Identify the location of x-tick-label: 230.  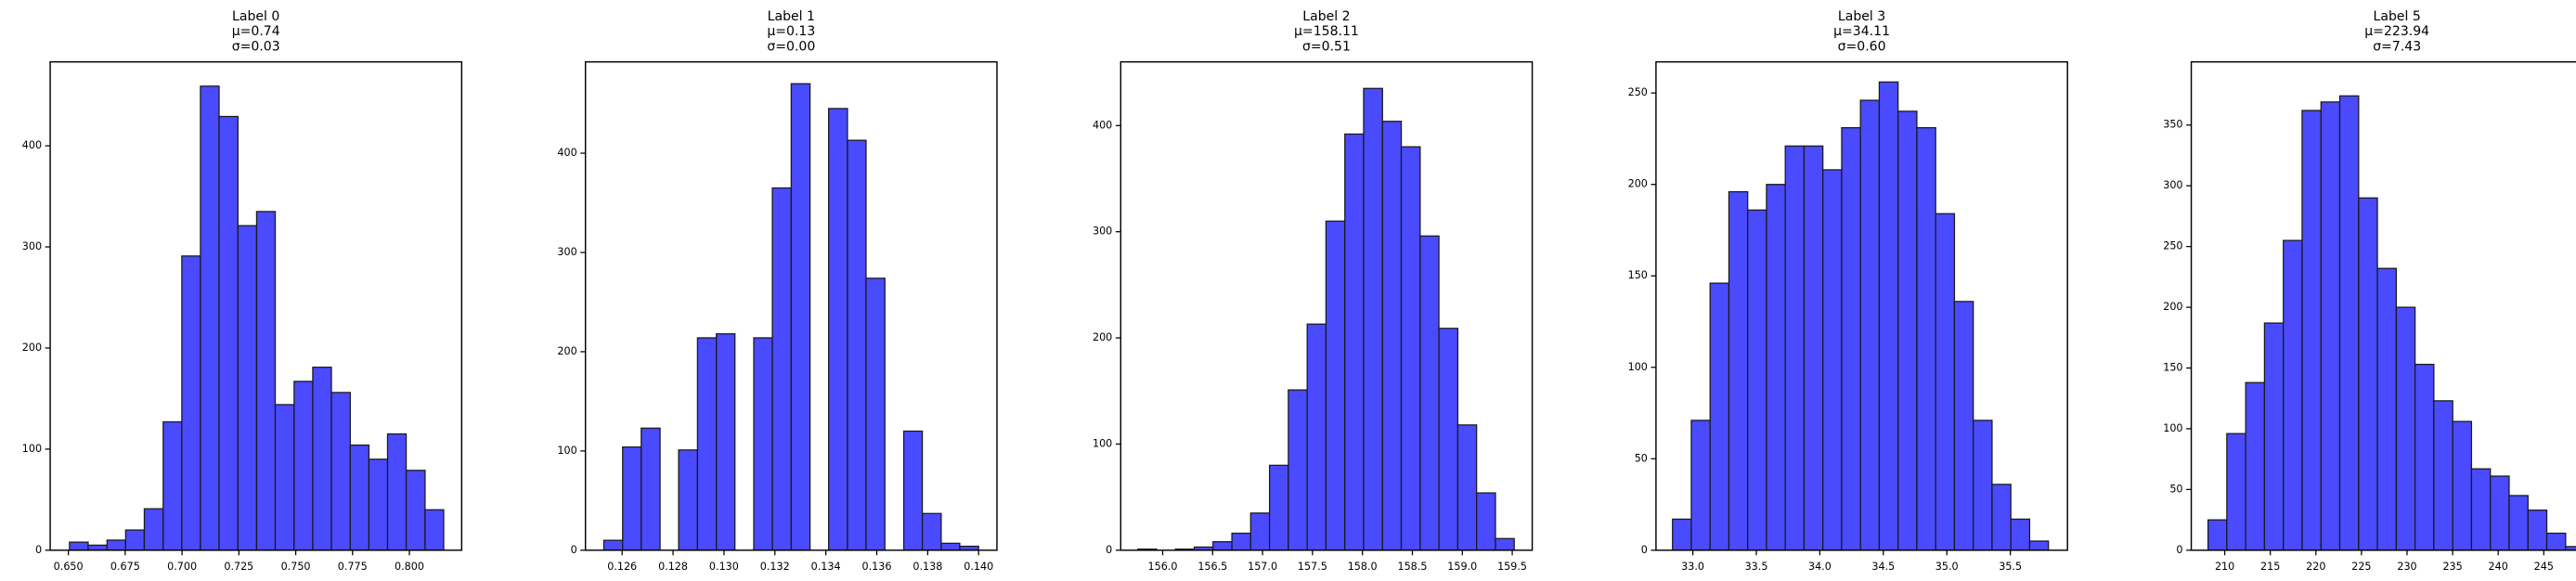
(2406, 567).